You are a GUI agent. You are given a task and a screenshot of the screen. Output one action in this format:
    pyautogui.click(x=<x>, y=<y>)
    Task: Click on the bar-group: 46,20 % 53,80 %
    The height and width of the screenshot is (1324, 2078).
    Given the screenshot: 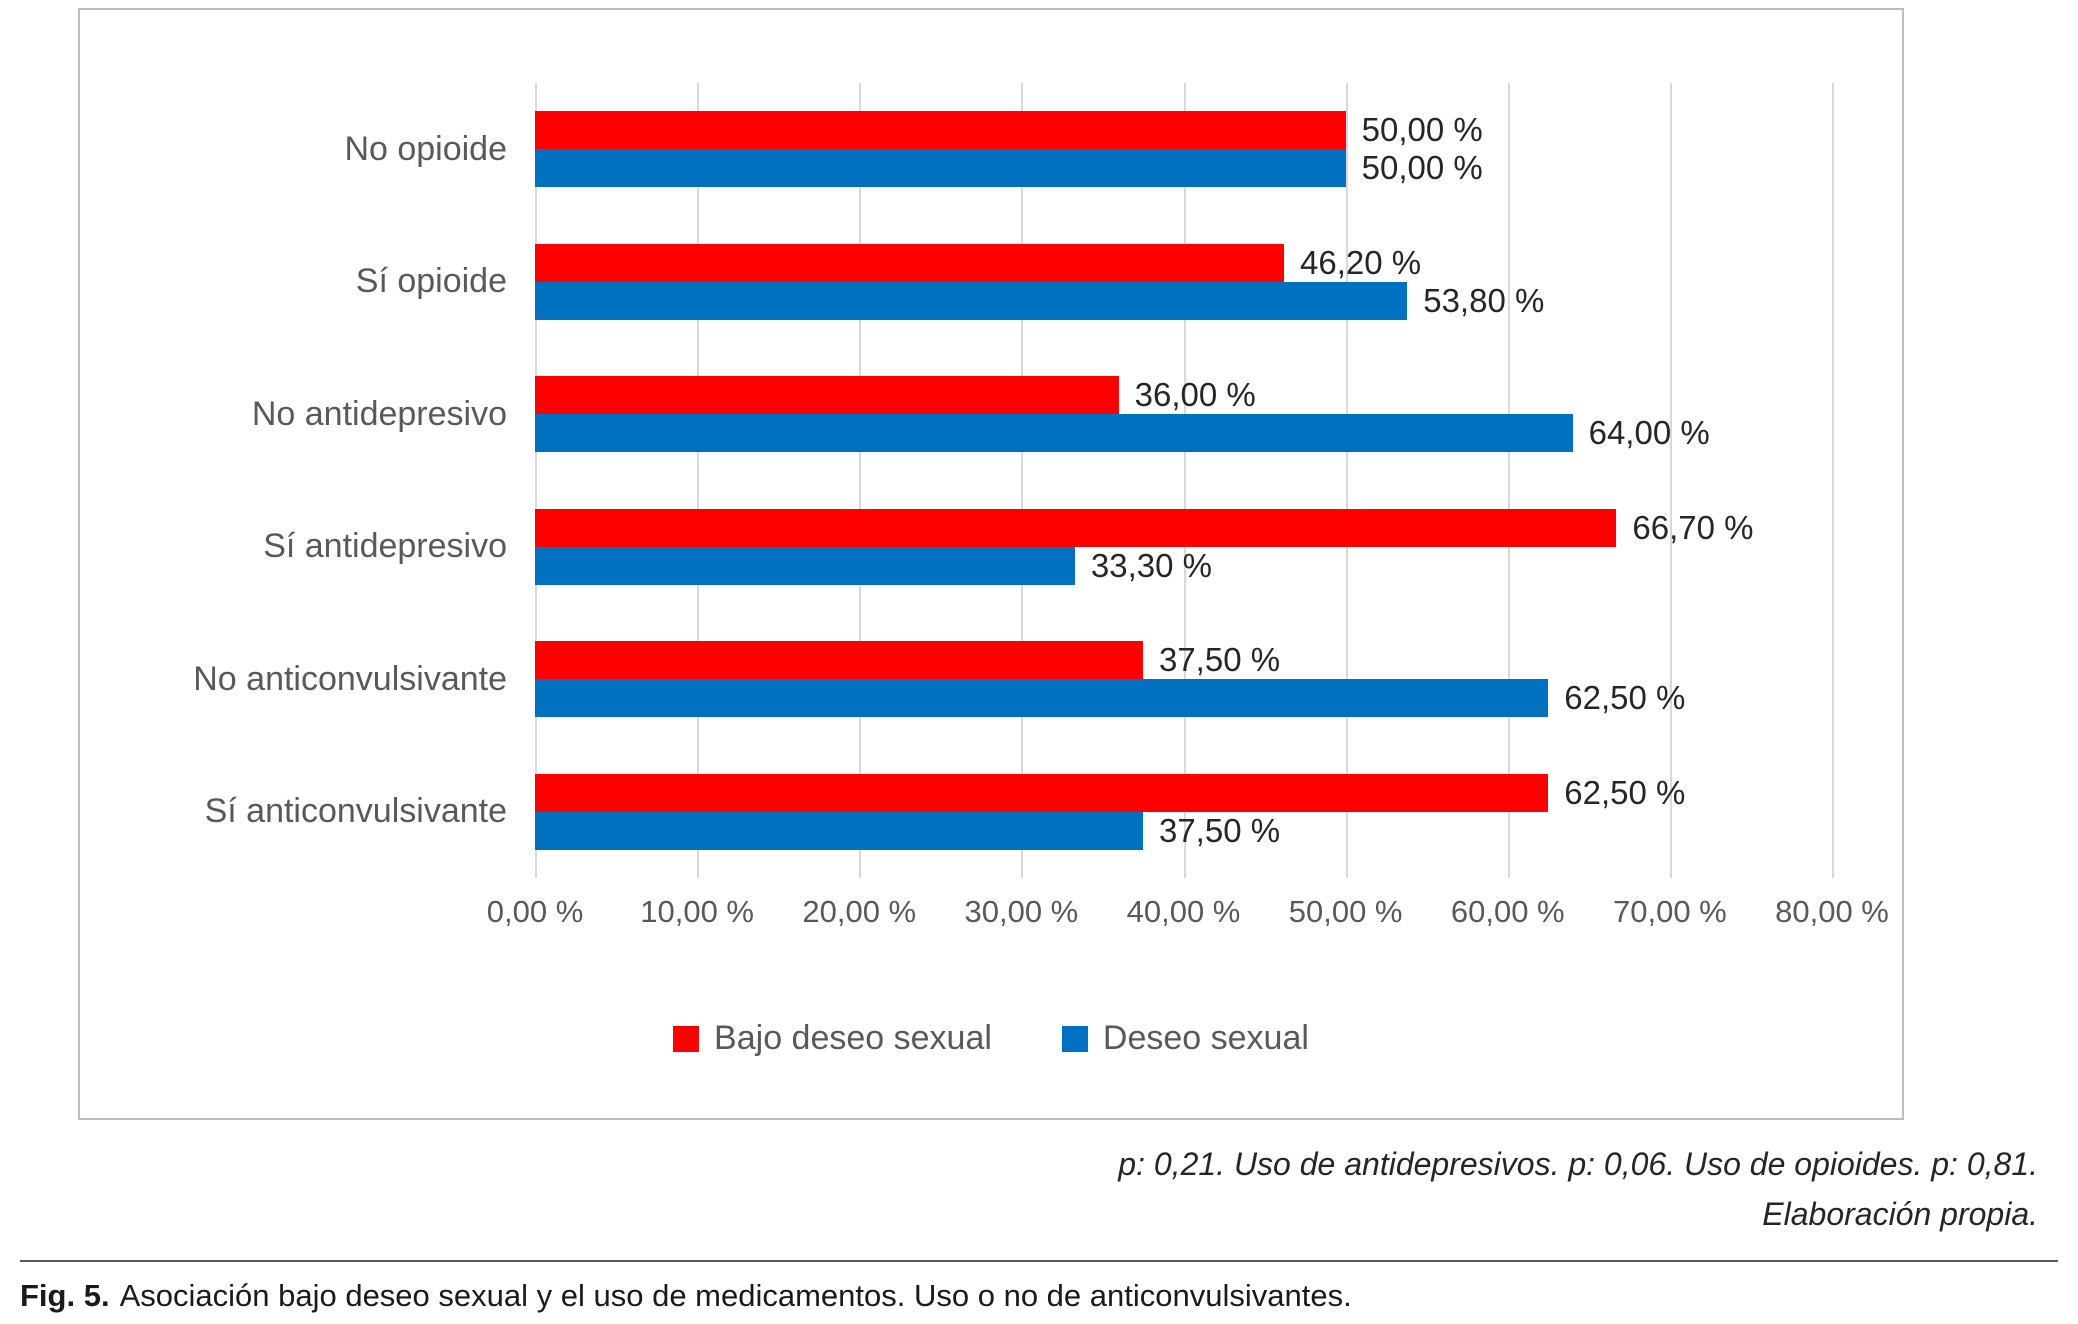 What is the action you would take?
    pyautogui.click(x=1218, y=282)
    